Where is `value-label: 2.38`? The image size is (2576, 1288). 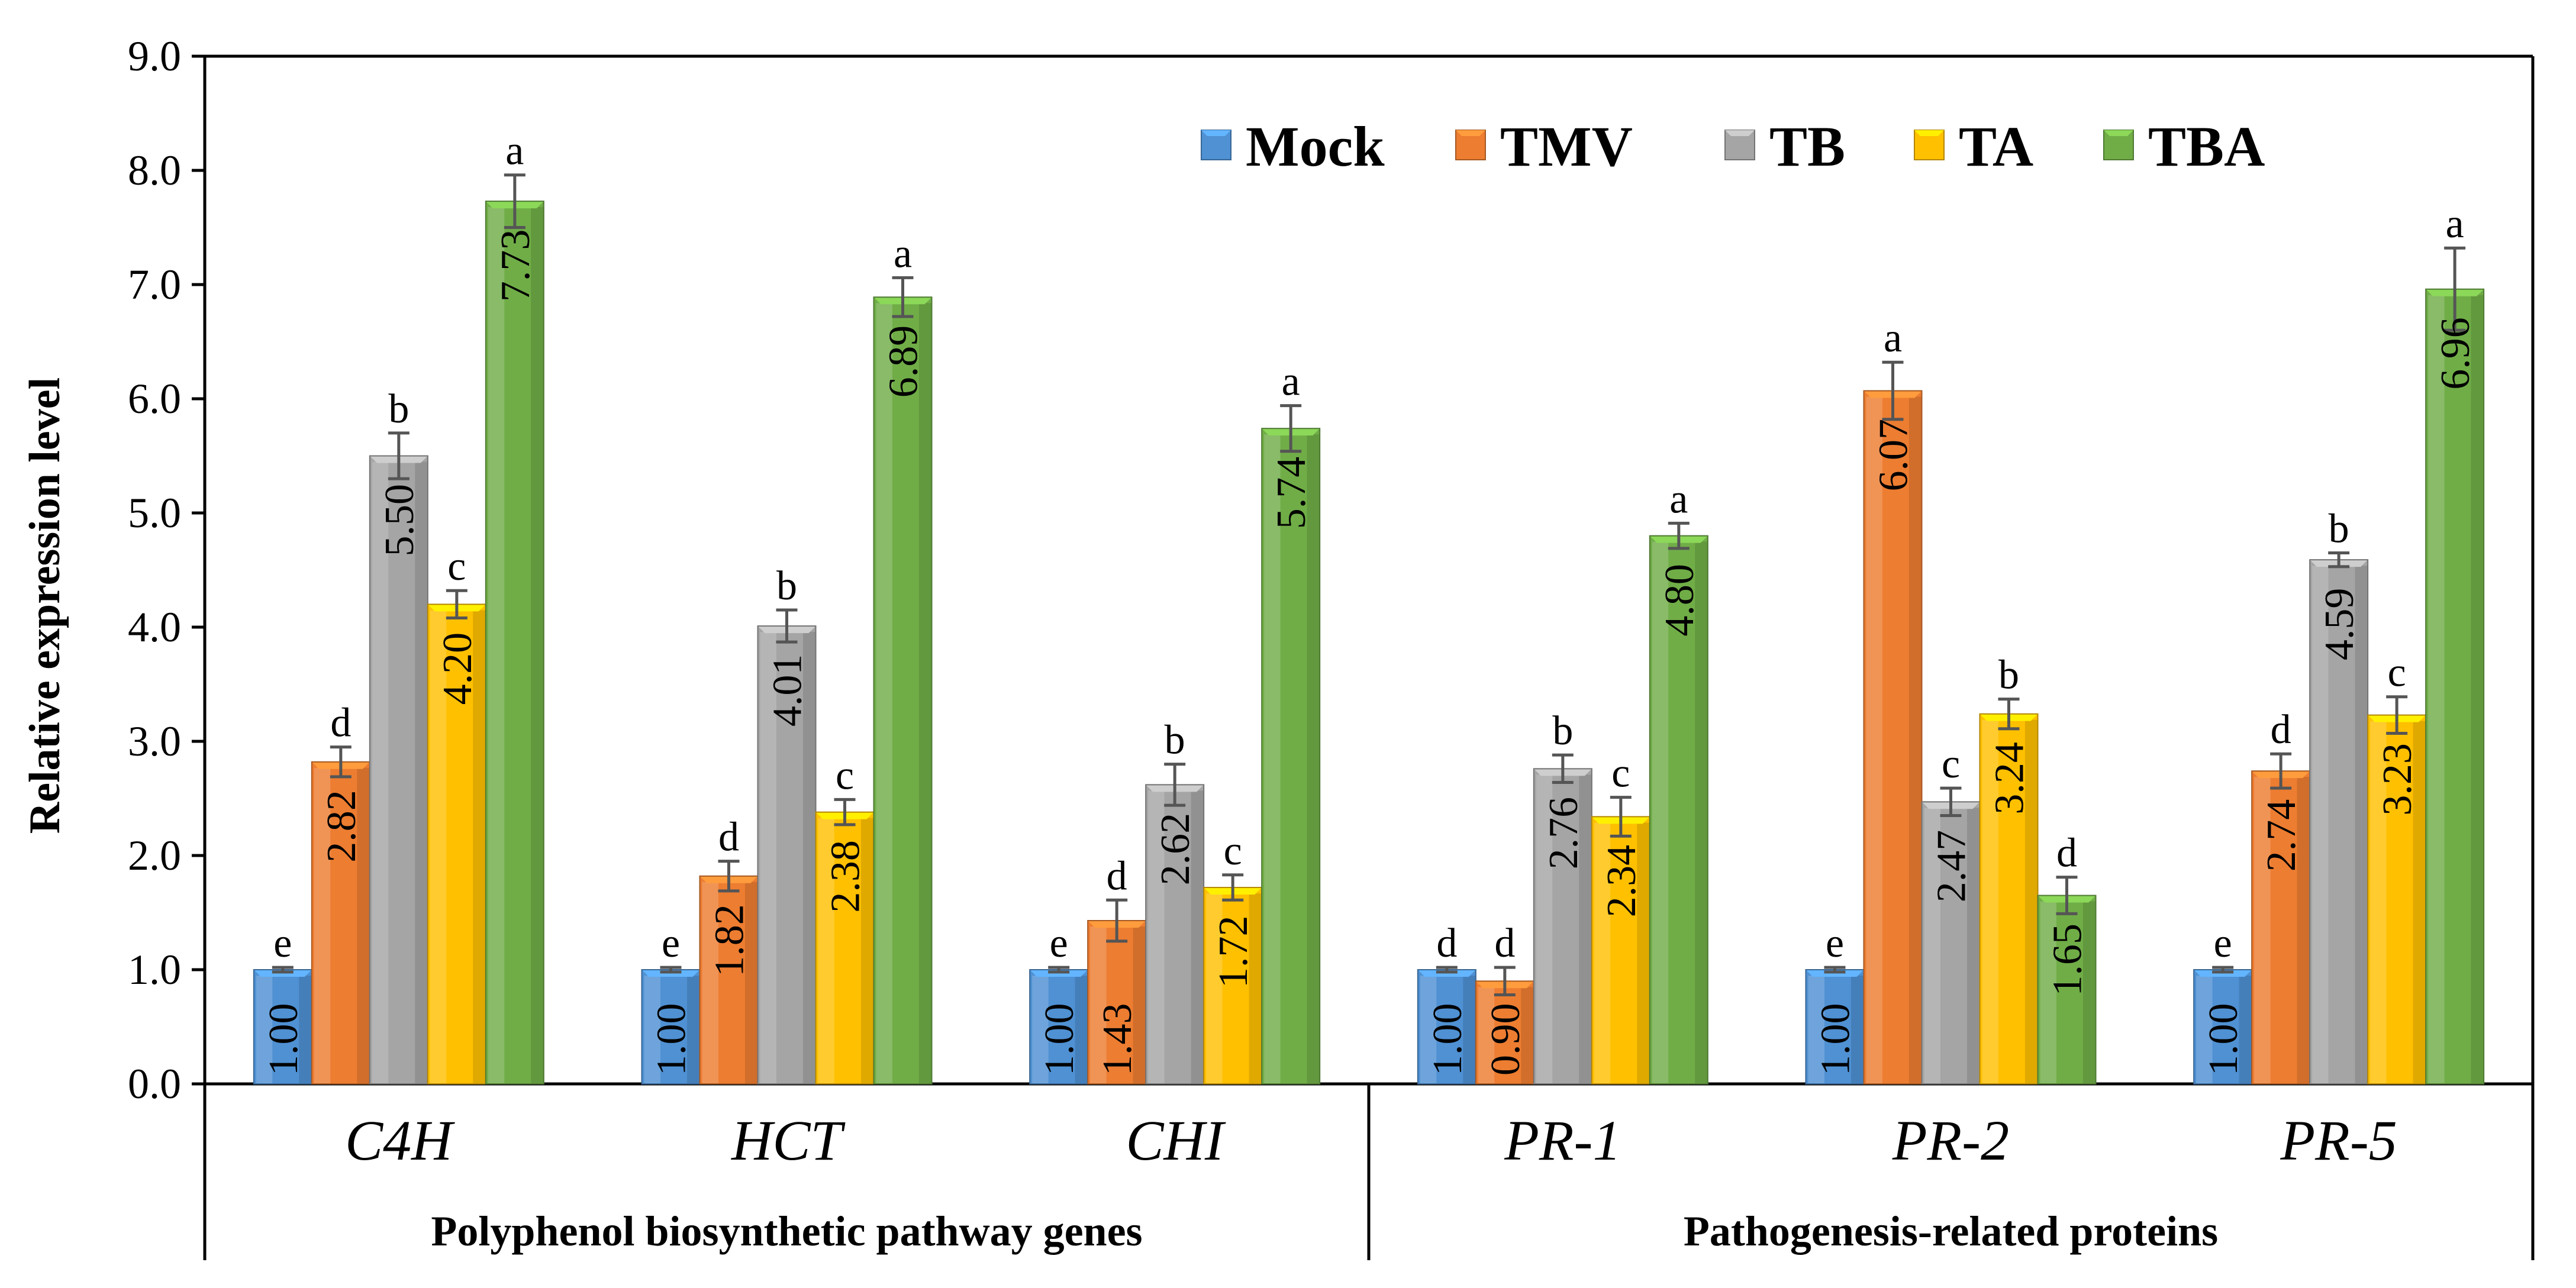
value-label: 2.38 is located at coordinates (846, 876).